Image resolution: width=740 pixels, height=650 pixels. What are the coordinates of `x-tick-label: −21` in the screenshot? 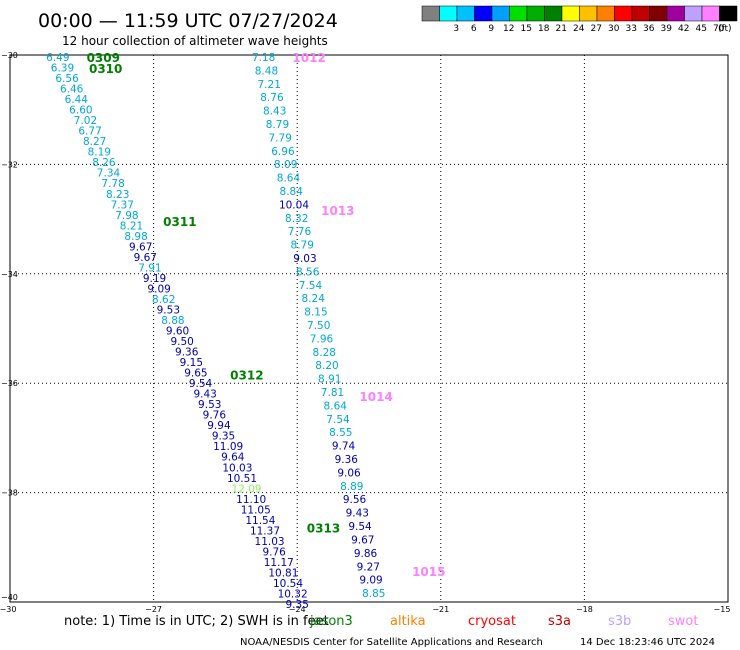 It's located at (440, 609).